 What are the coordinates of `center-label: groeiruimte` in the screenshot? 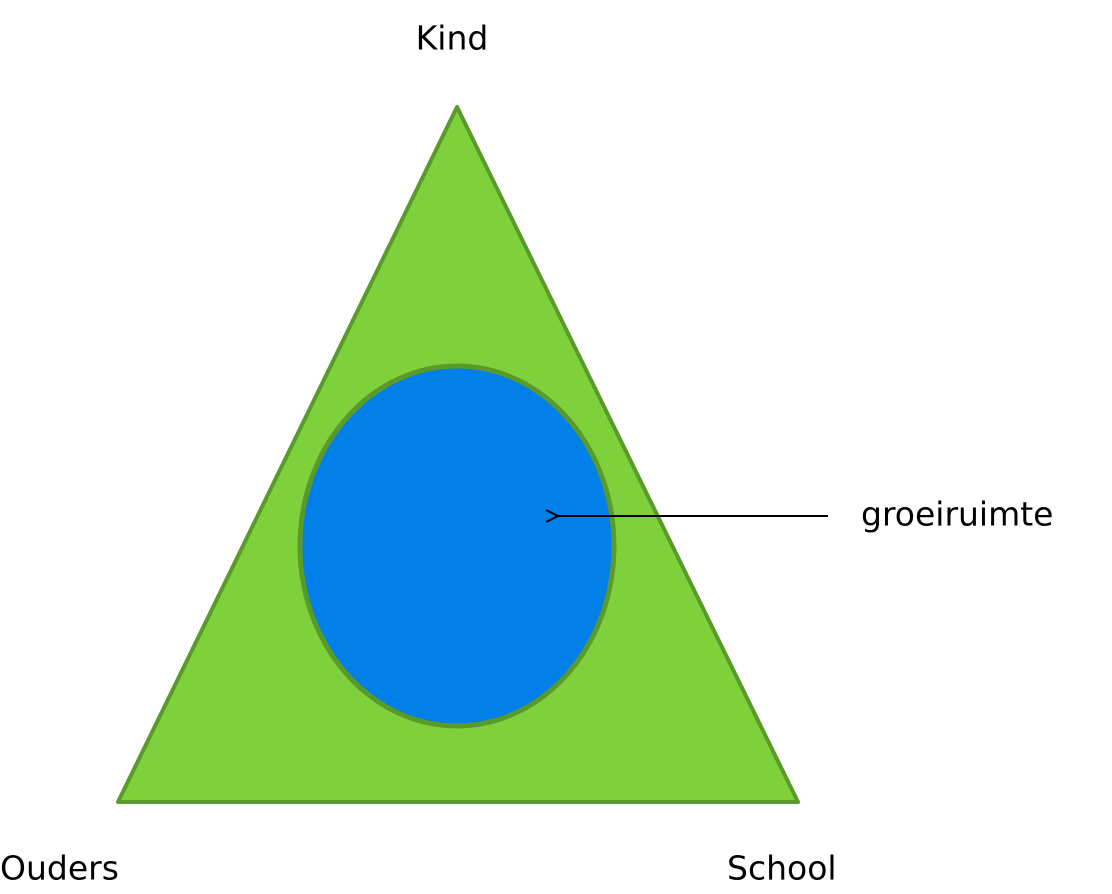 It's located at (957, 514).